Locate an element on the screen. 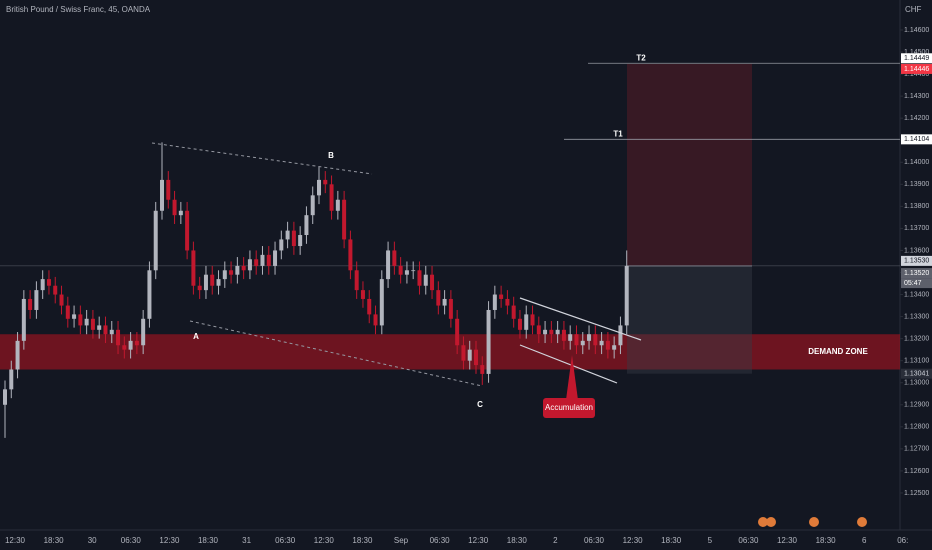 This screenshot has height=550, width=932. annotation: C is located at coordinates (480, 404).